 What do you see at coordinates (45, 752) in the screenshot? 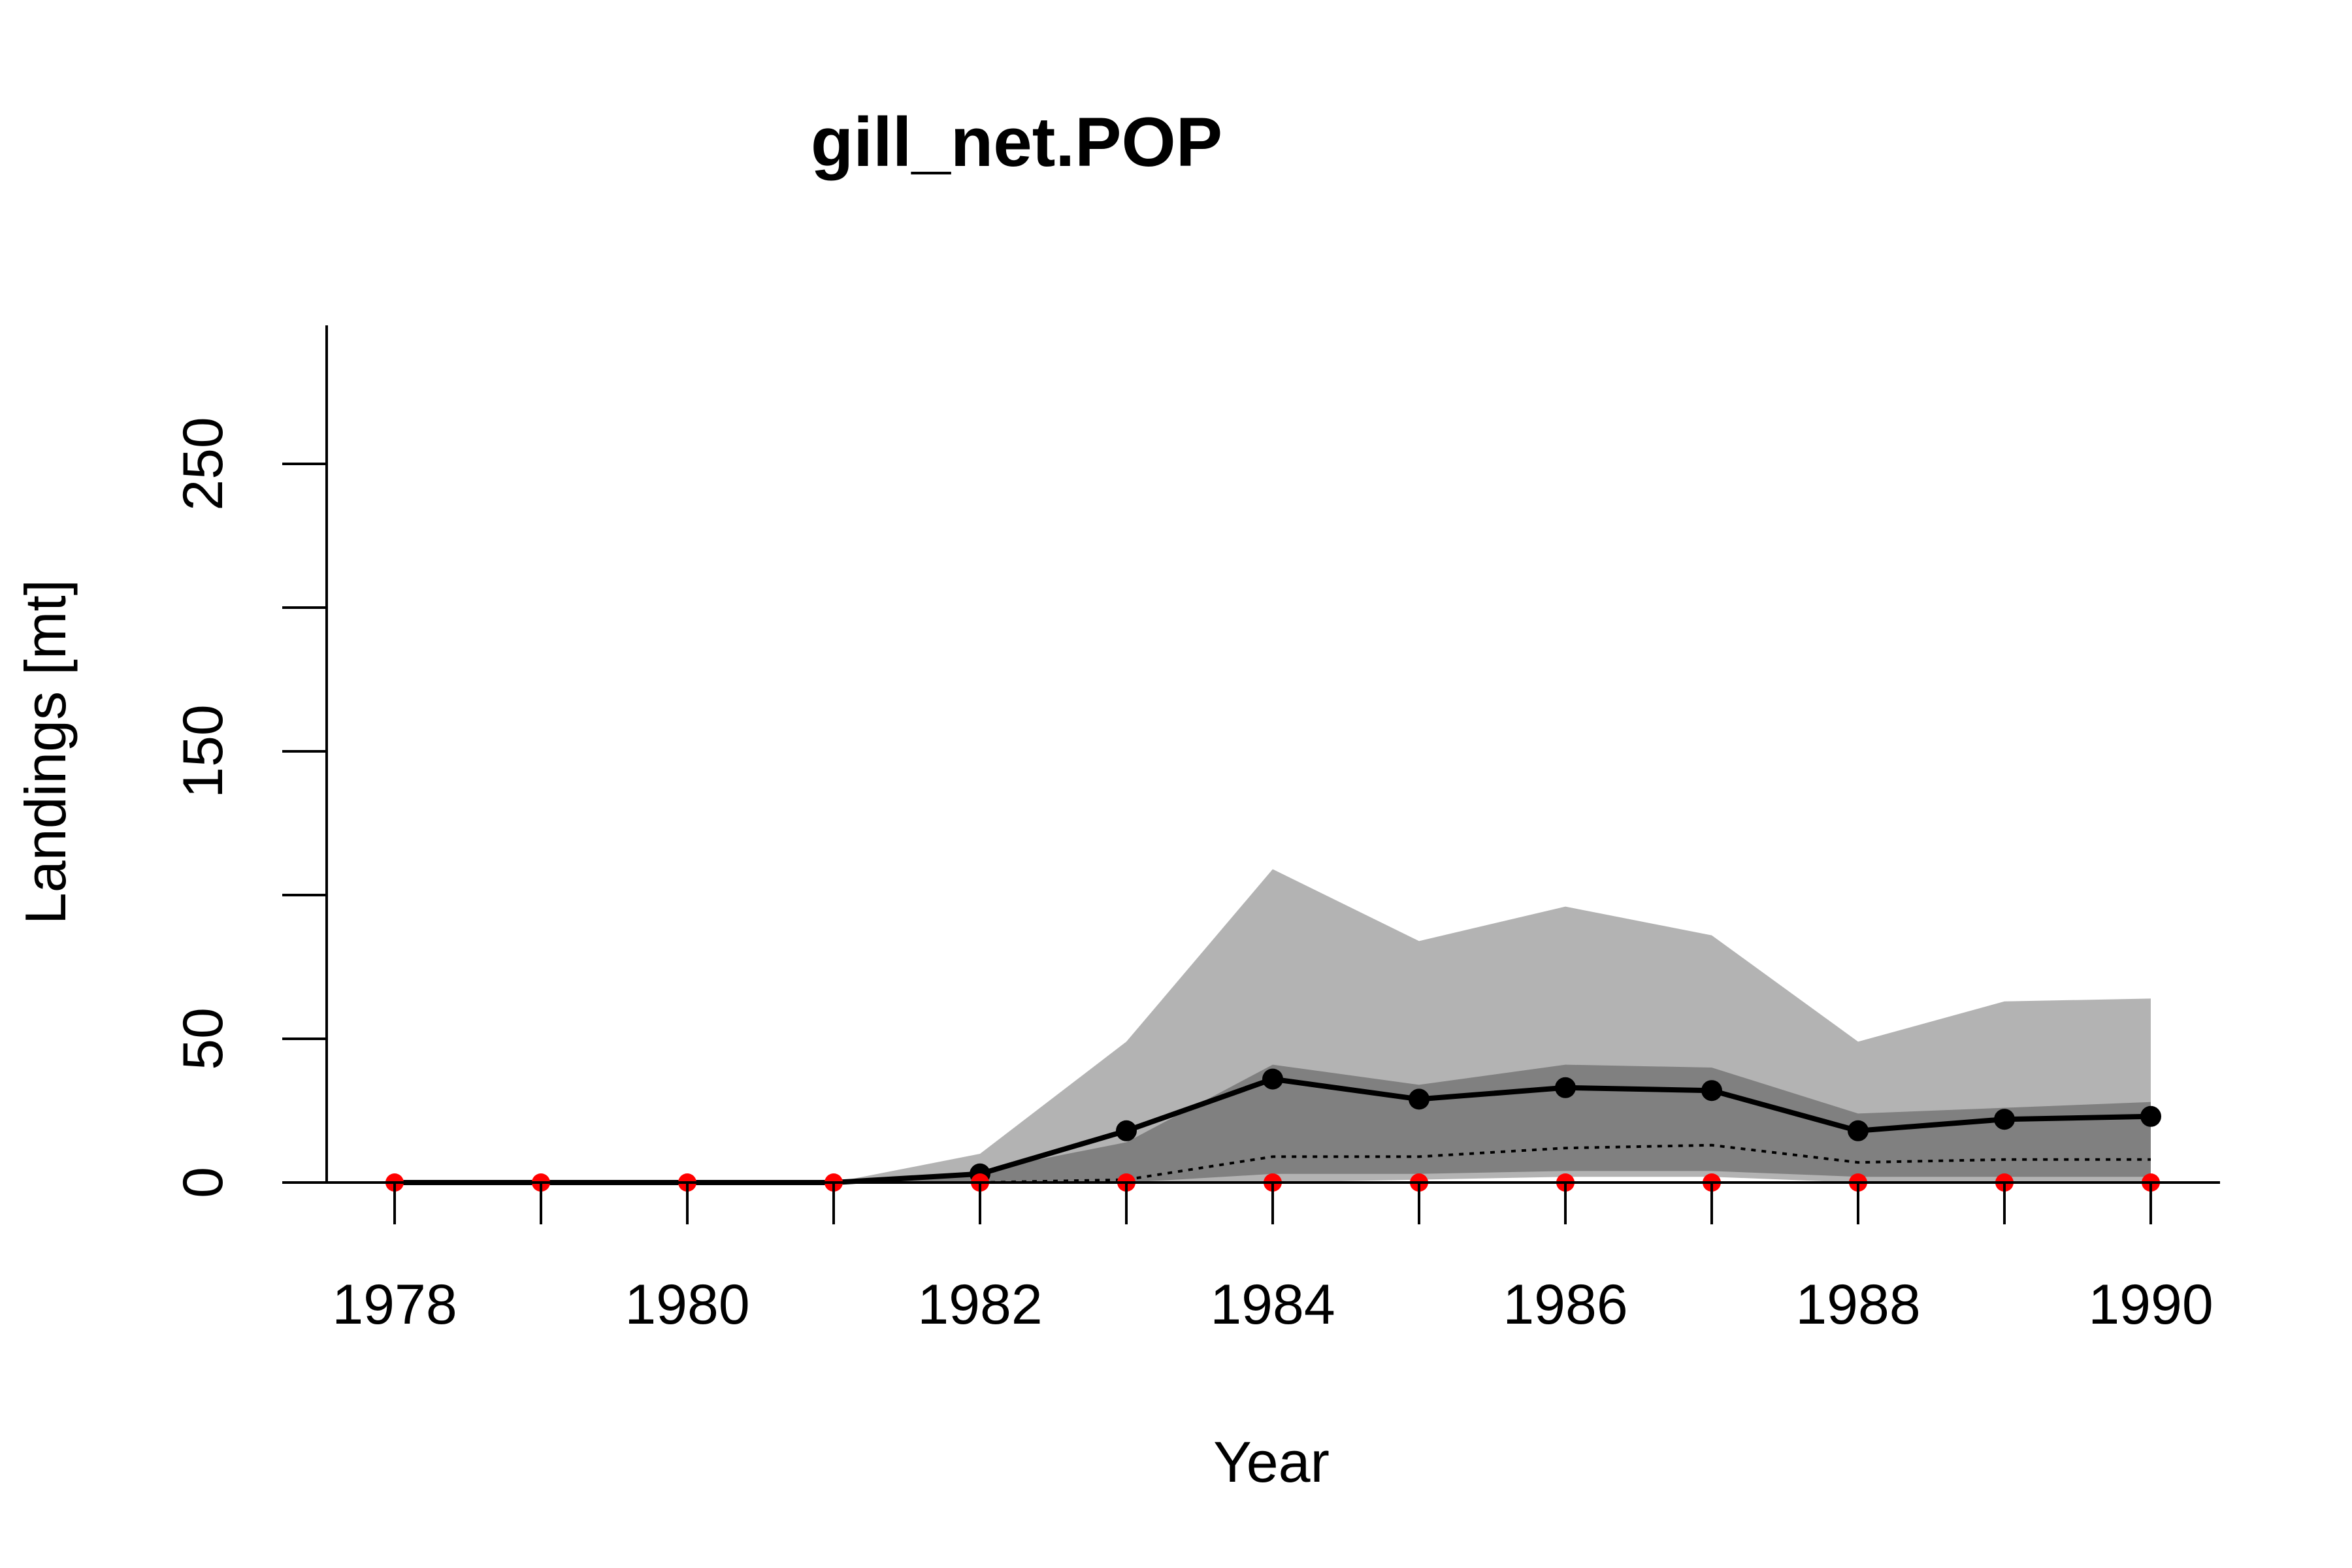
I see `y-axis-label: Landings [mt]` at bounding box center [45, 752].